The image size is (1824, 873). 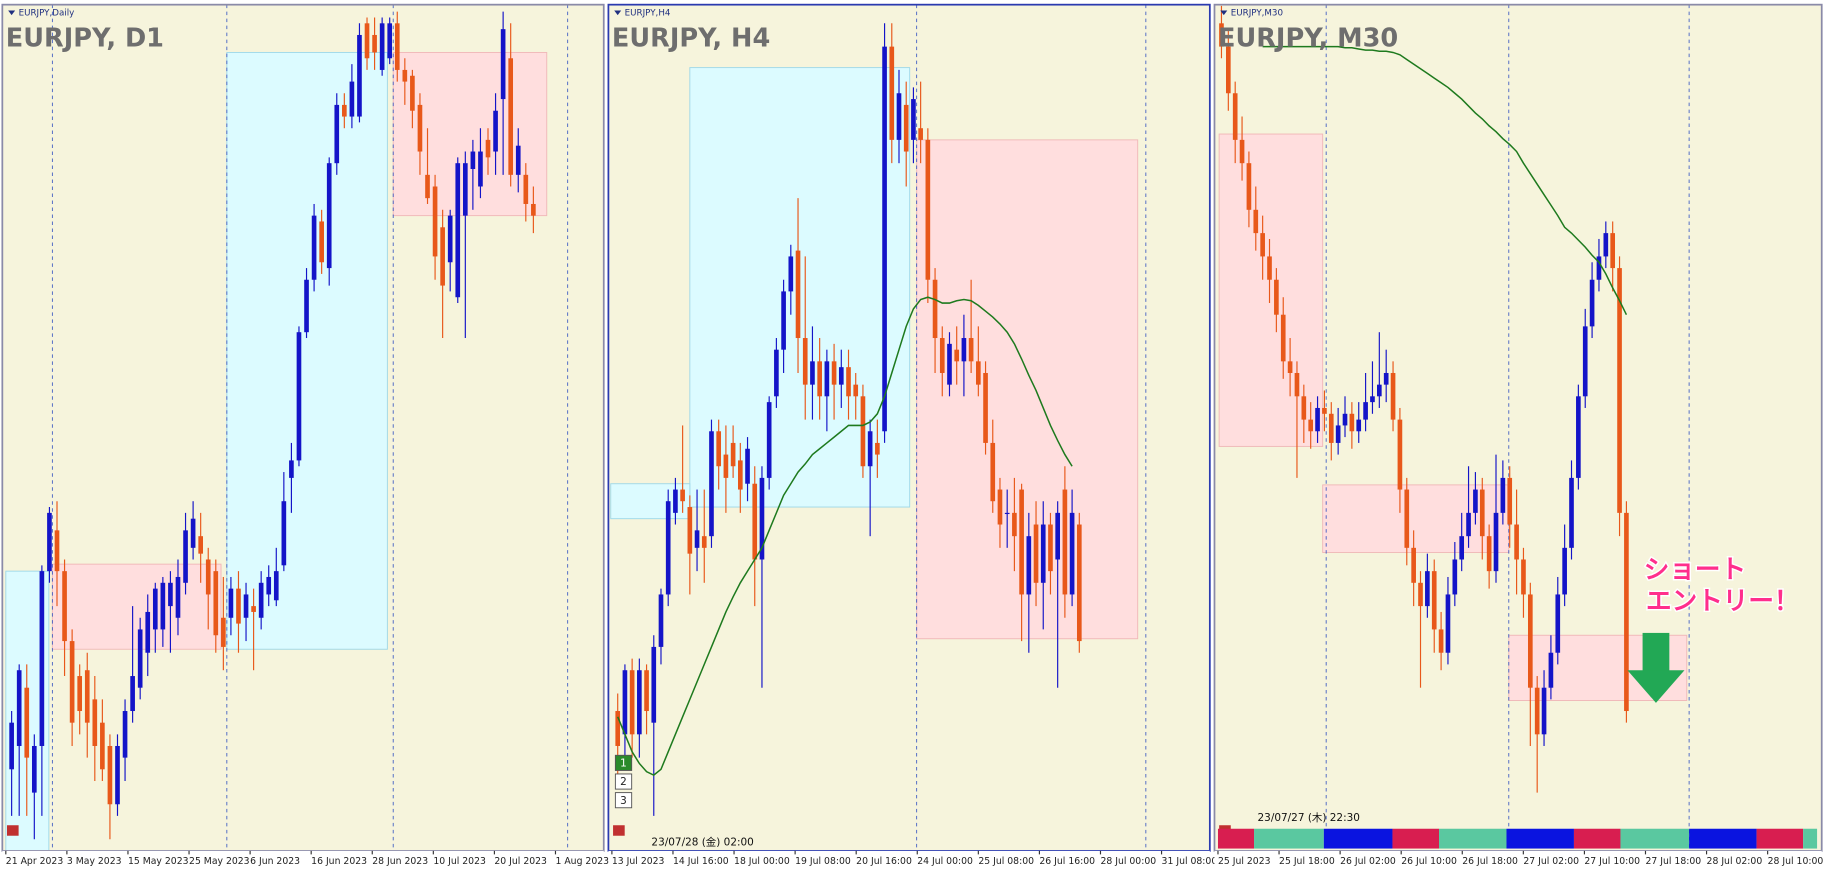 What do you see at coordinates (400, 861) in the screenshot?
I see `time-tick-label: 28 Jun 2023` at bounding box center [400, 861].